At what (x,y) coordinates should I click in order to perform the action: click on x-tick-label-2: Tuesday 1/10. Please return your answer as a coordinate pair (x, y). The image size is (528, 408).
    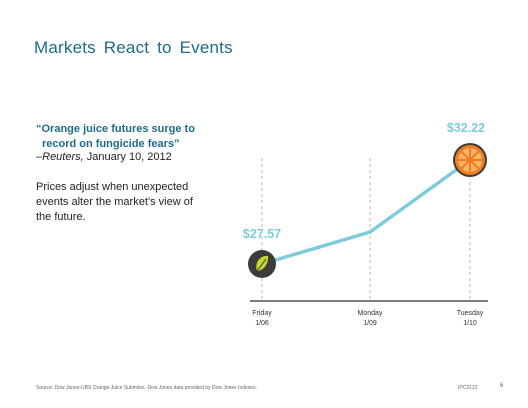
    Looking at the image, I should click on (470, 318).